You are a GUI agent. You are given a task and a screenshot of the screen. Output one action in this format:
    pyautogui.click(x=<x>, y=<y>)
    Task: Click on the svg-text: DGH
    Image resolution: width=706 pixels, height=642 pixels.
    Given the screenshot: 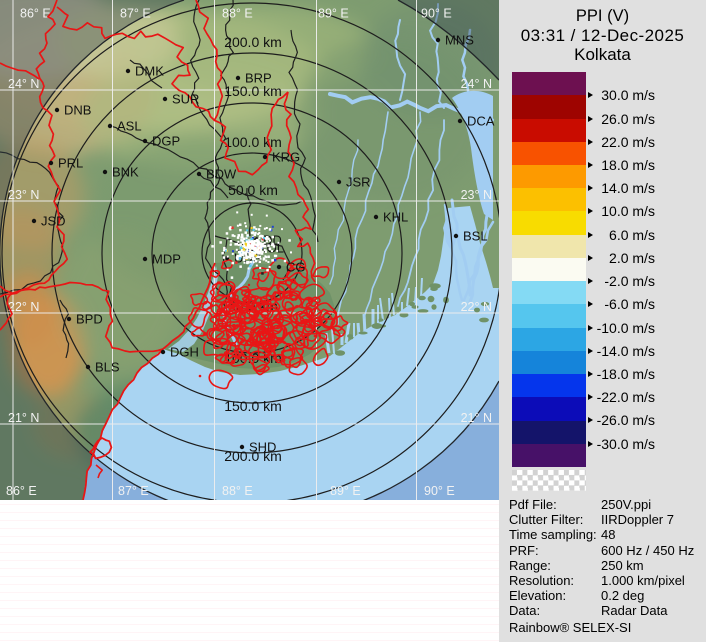 What is the action you would take?
    pyautogui.click(x=184, y=352)
    